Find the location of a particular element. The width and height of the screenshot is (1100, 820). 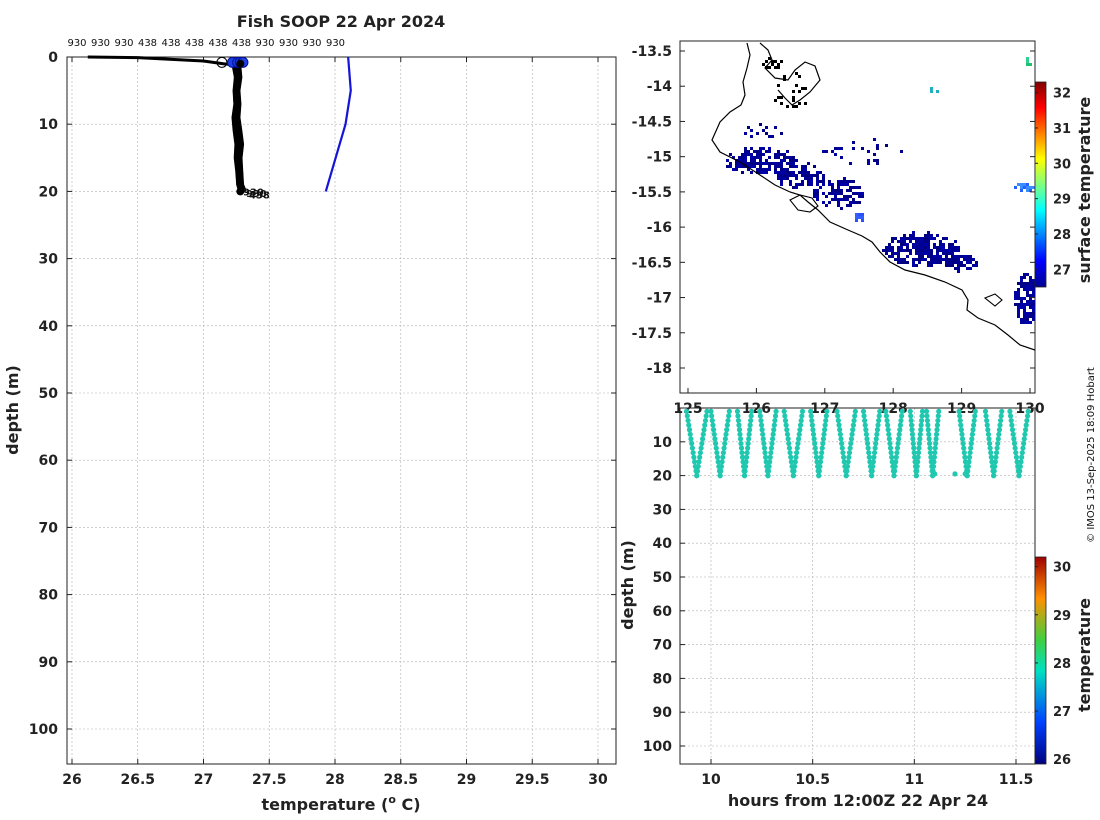

tick-label-y: 20 is located at coordinates (49, 192).